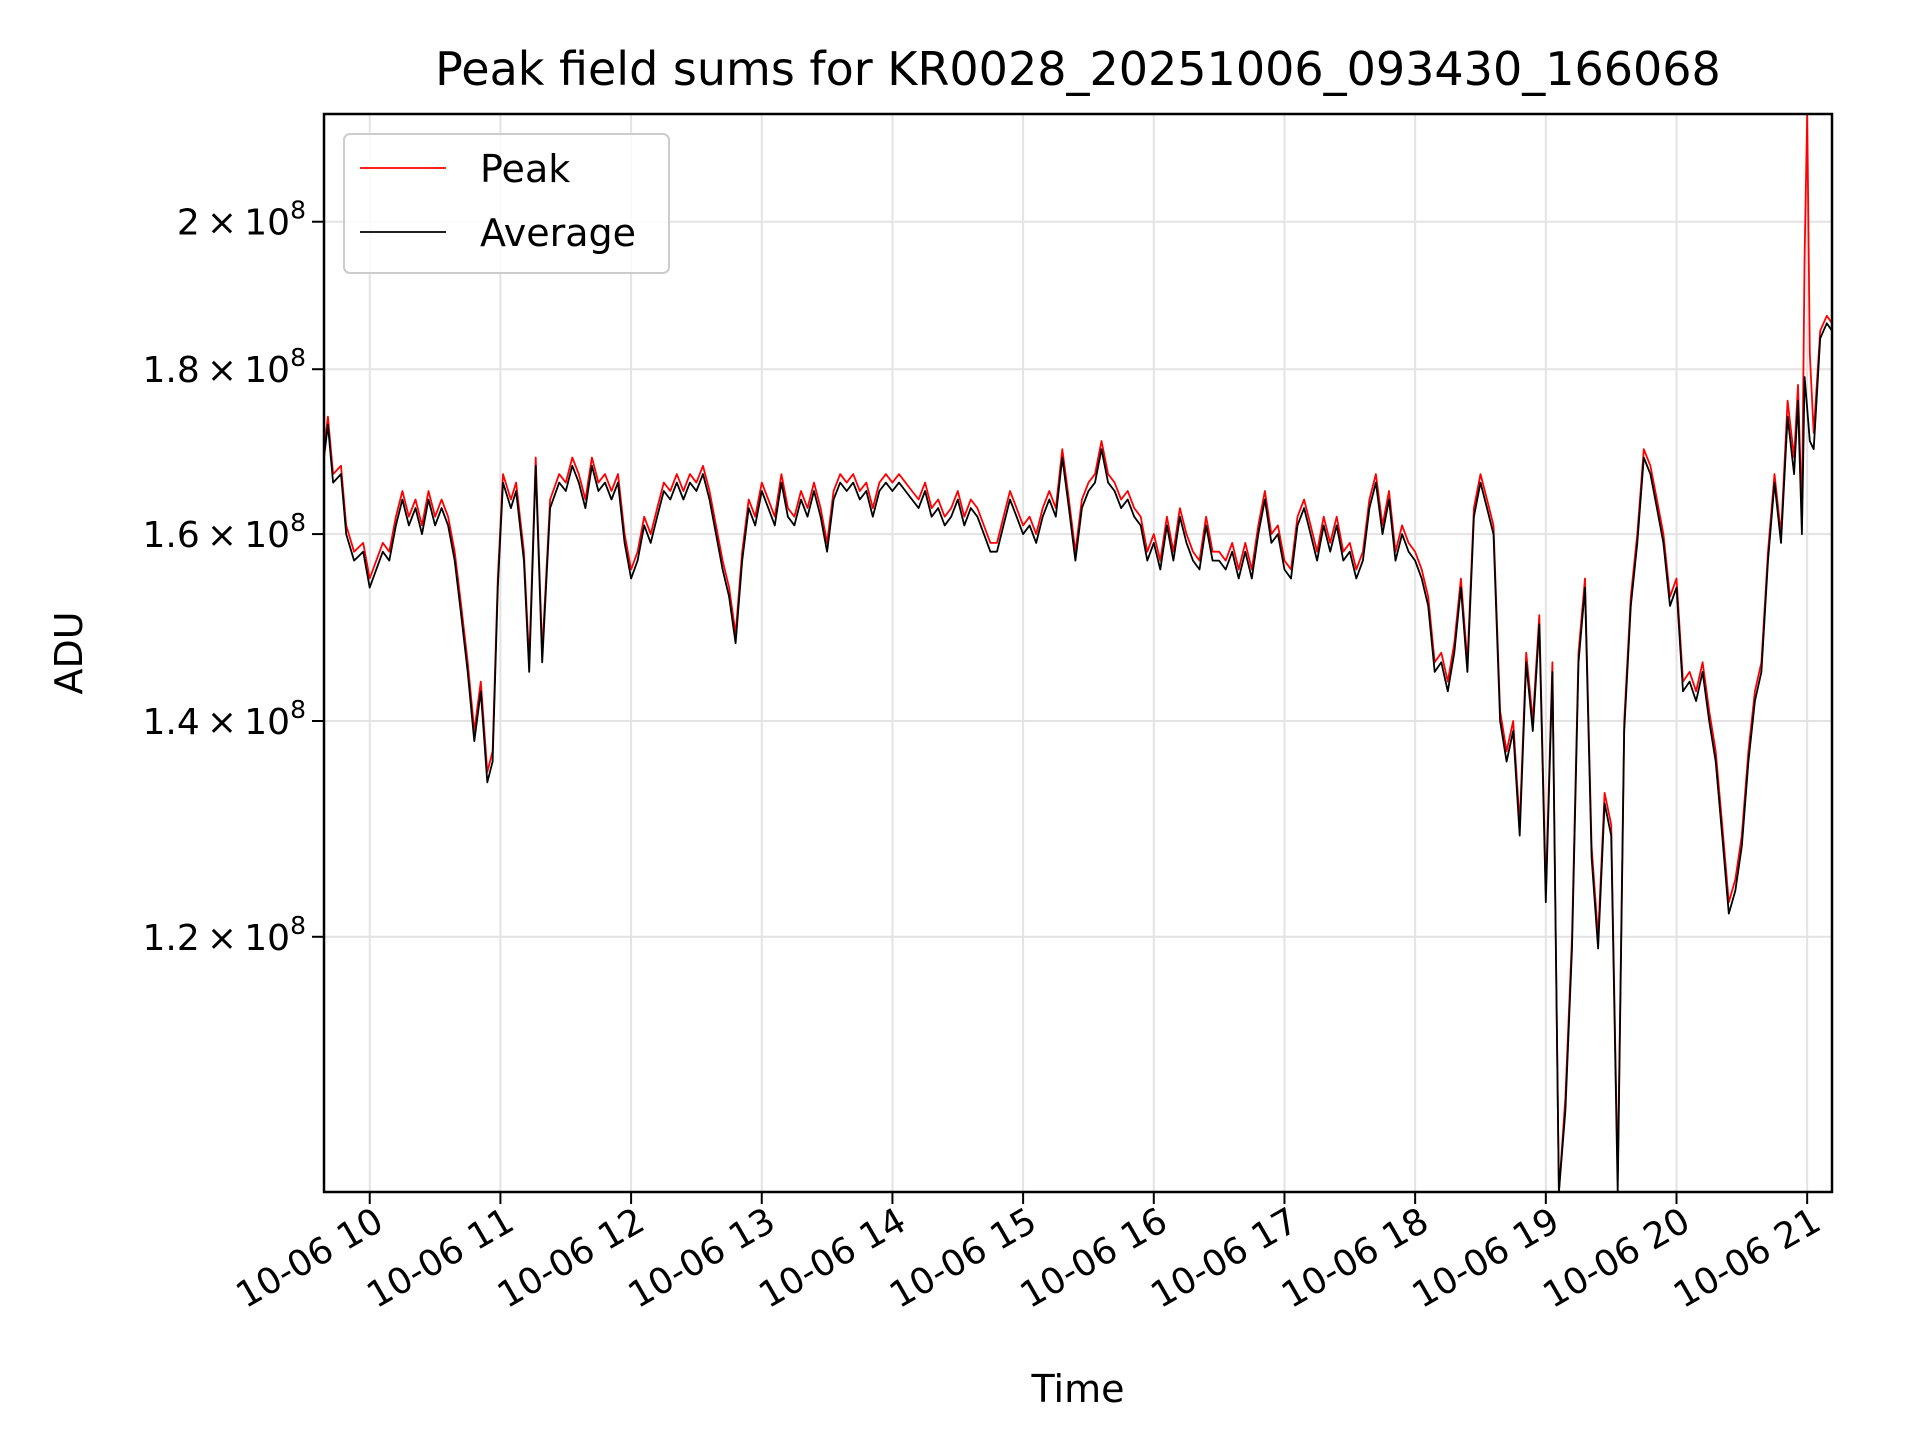 This screenshot has height=1440, width=1920. What do you see at coordinates (558, 233) in the screenshot?
I see `legend-label-average: Average` at bounding box center [558, 233].